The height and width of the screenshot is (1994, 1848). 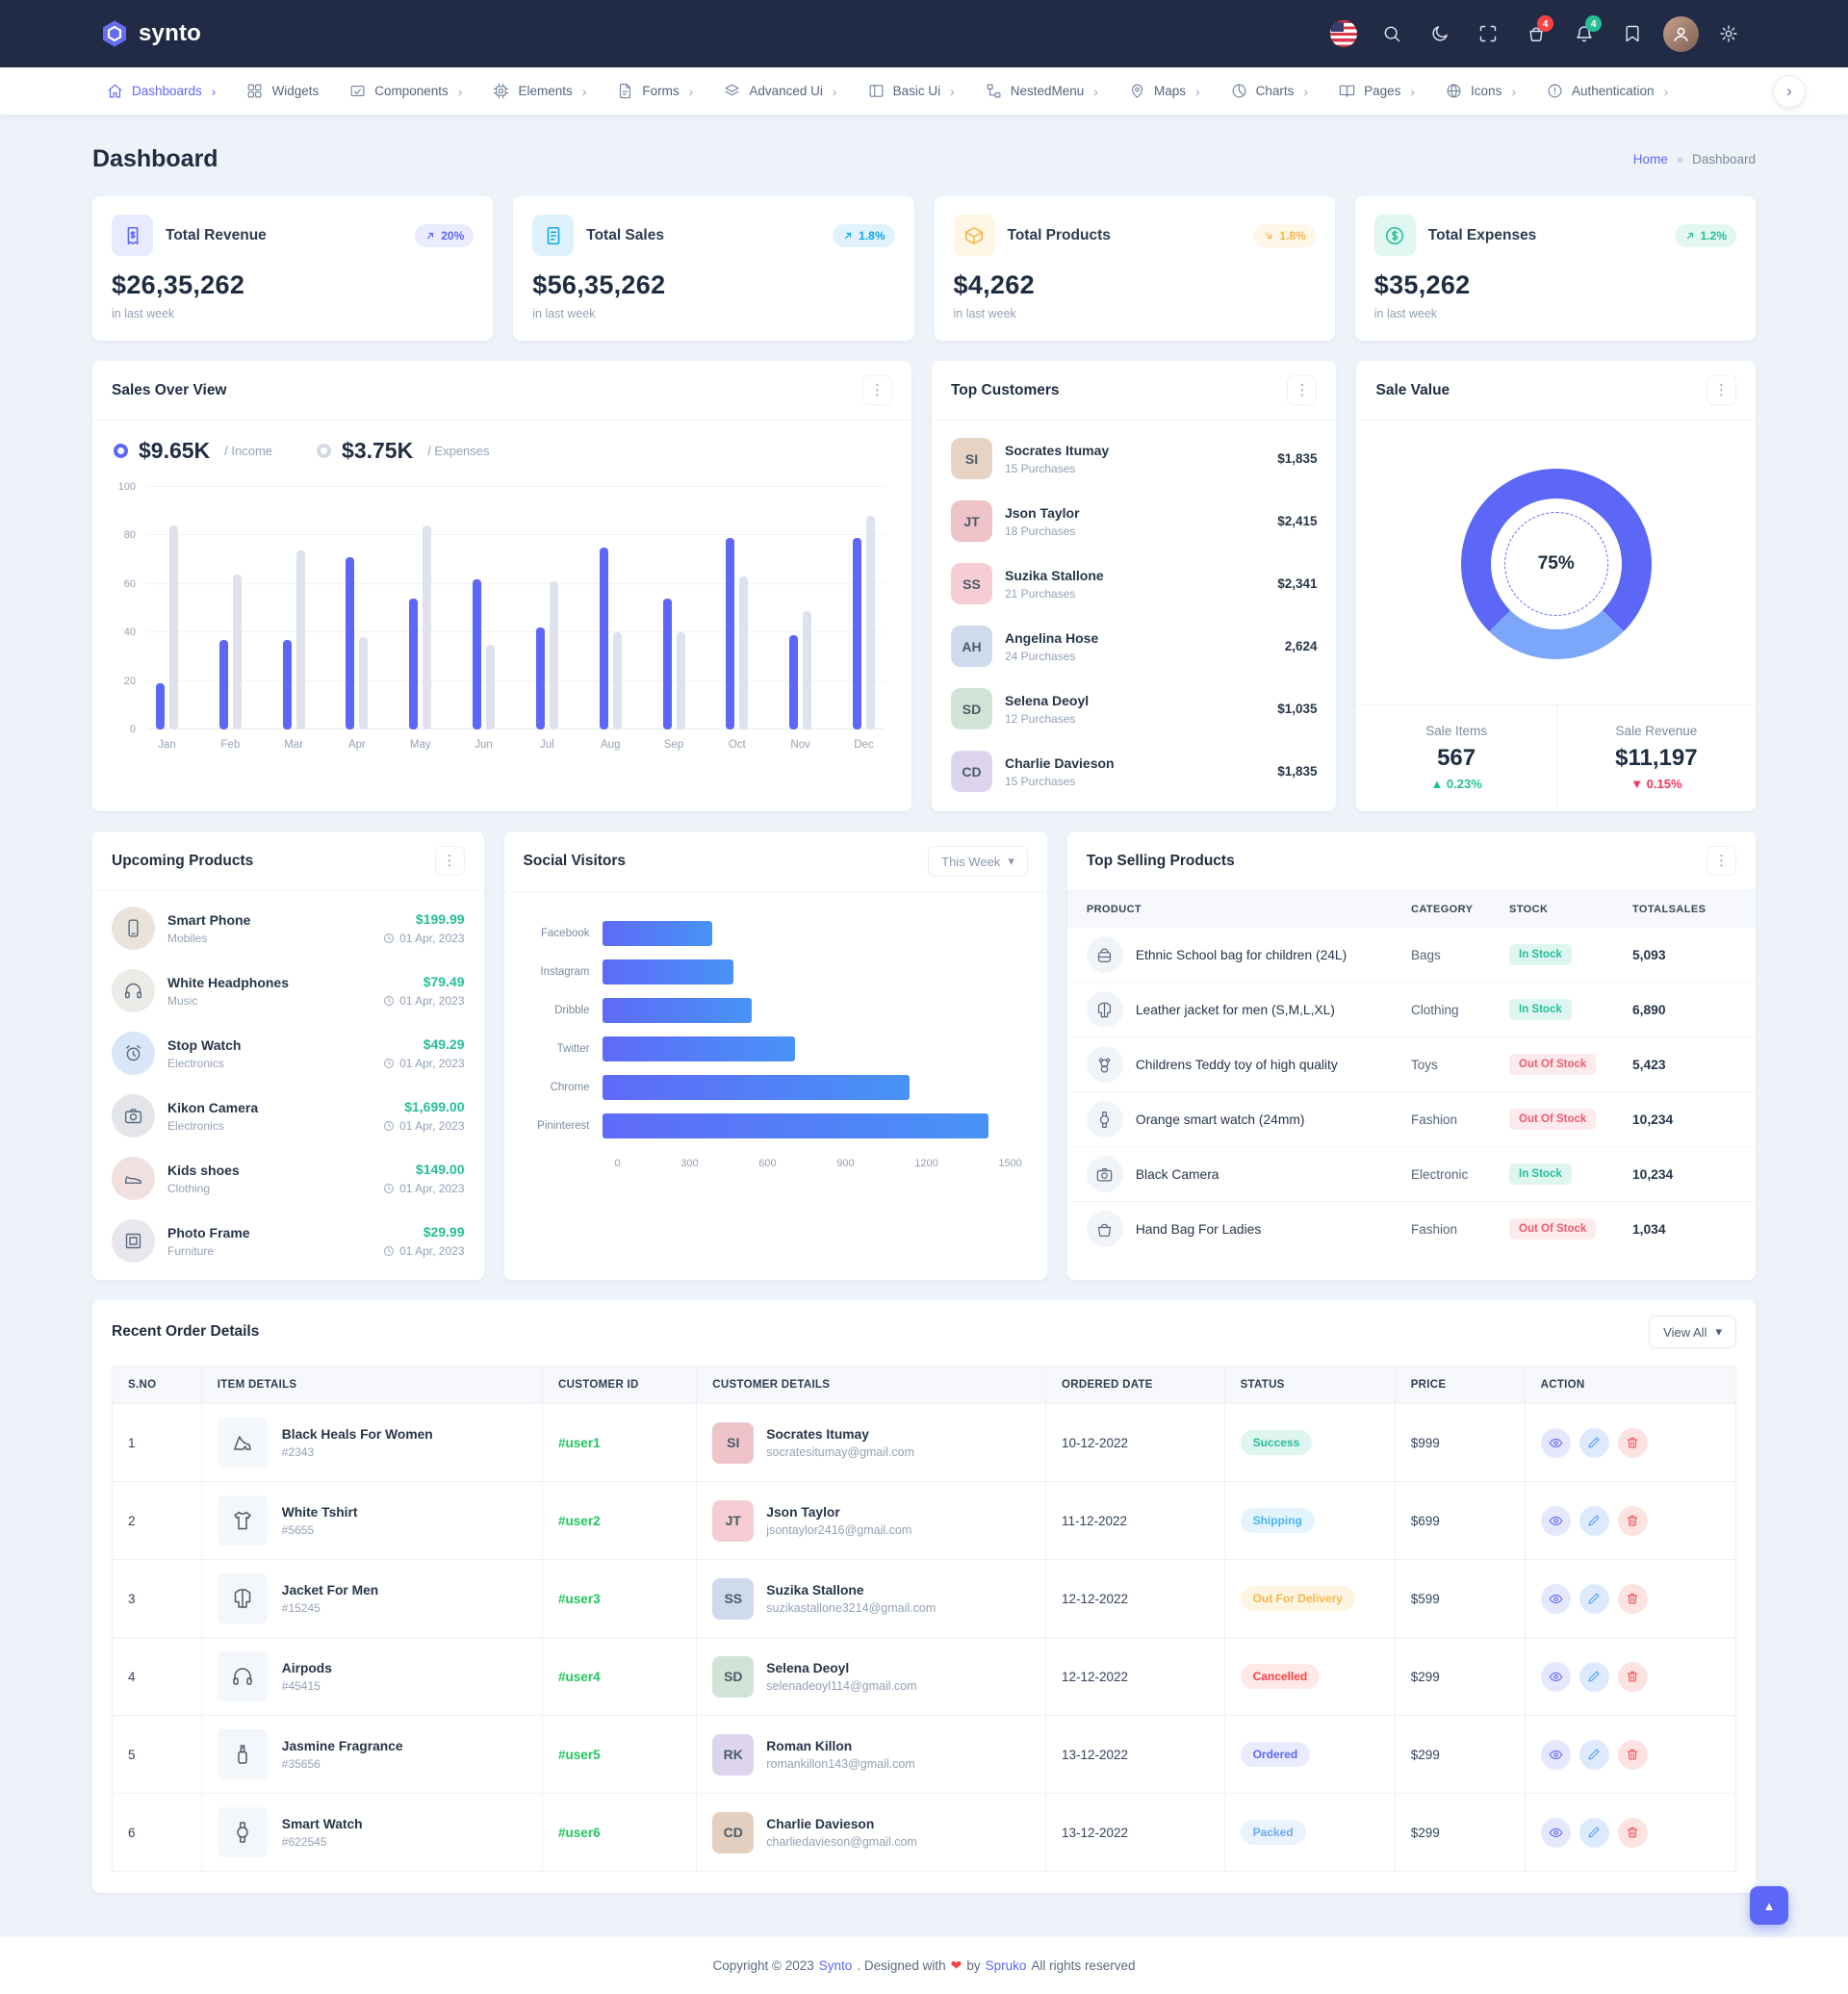 I want to click on scroll-to-top-button: ▲, so click(x=1769, y=1905).